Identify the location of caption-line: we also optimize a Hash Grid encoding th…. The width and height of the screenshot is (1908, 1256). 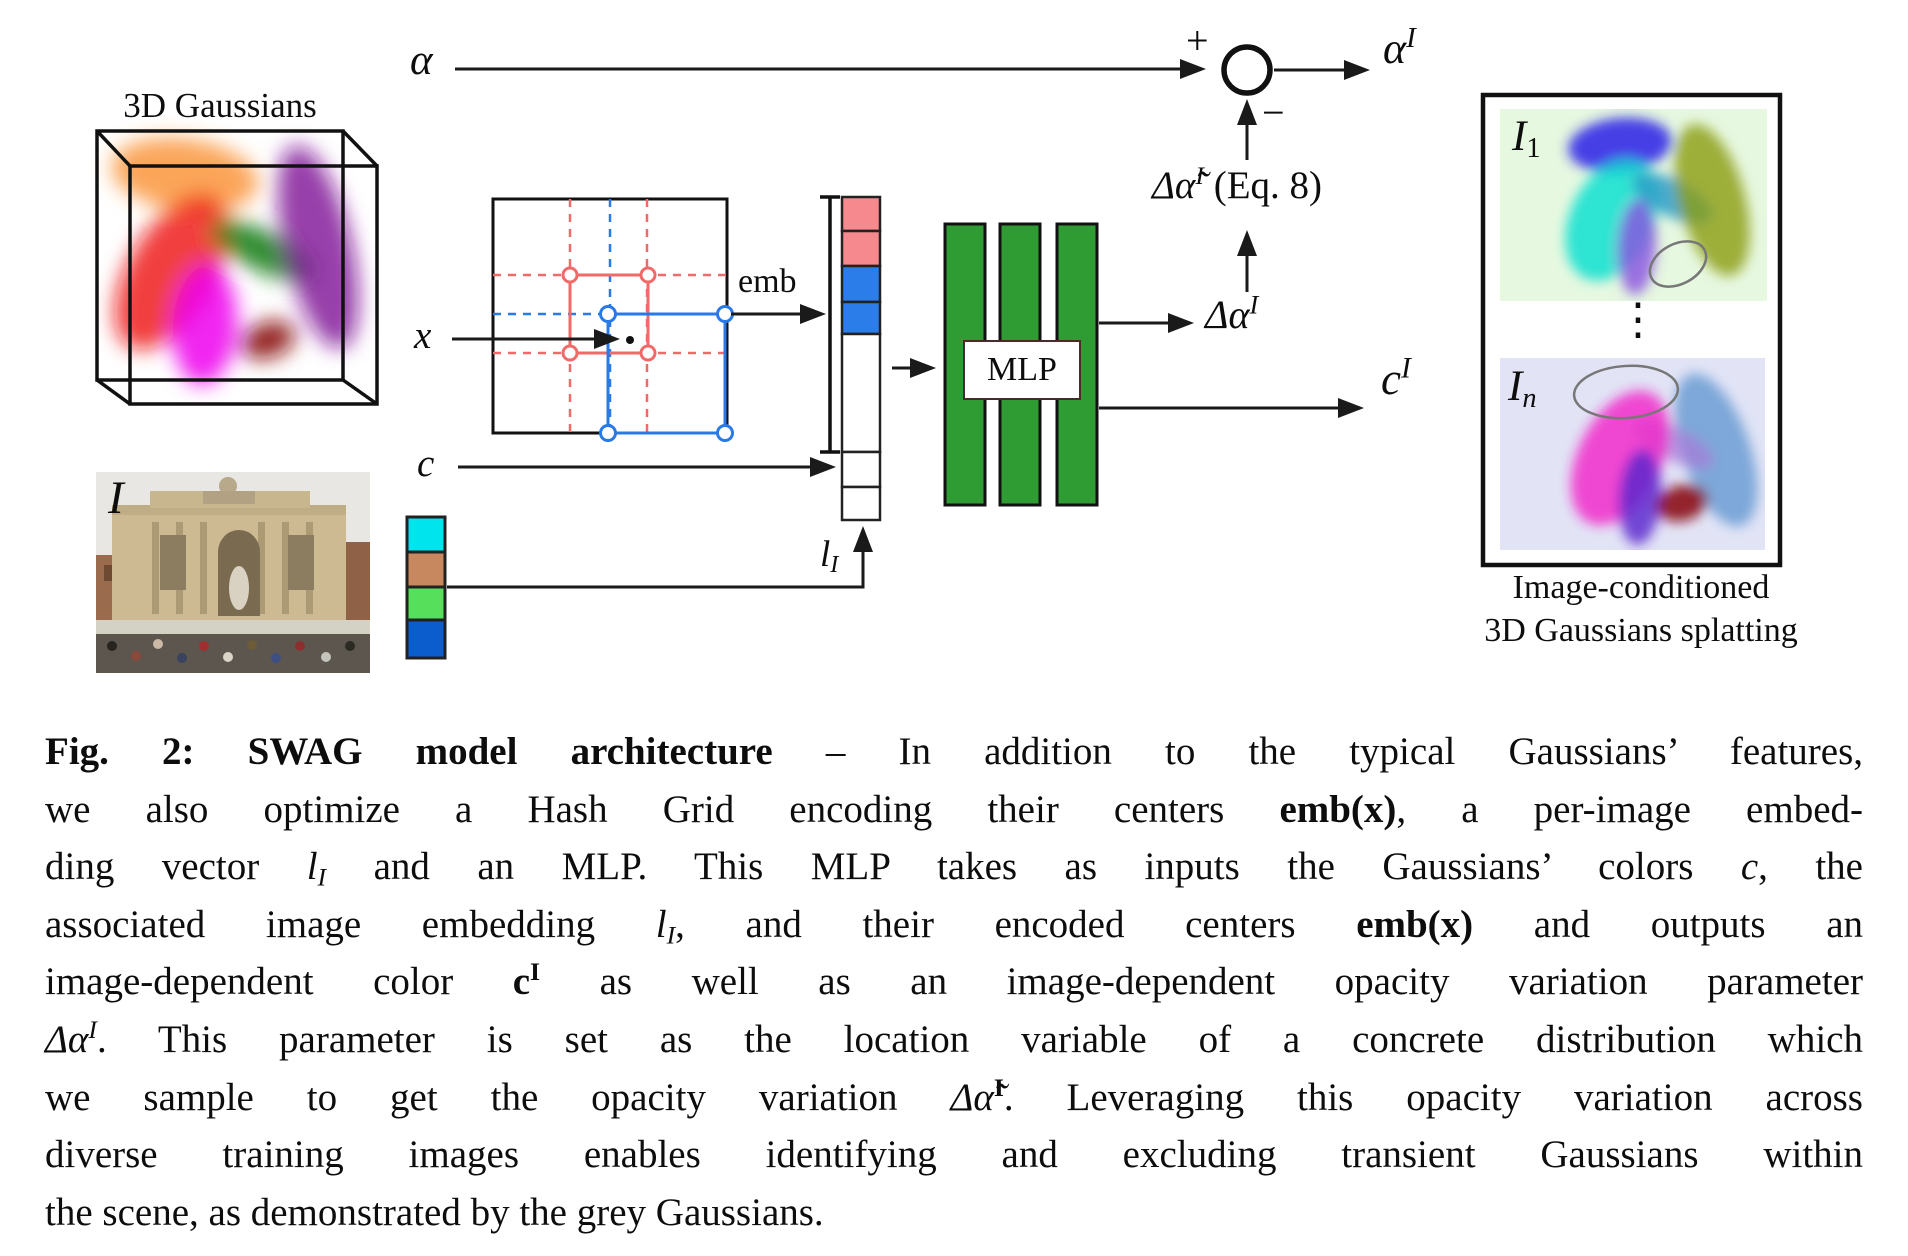
(954, 809).